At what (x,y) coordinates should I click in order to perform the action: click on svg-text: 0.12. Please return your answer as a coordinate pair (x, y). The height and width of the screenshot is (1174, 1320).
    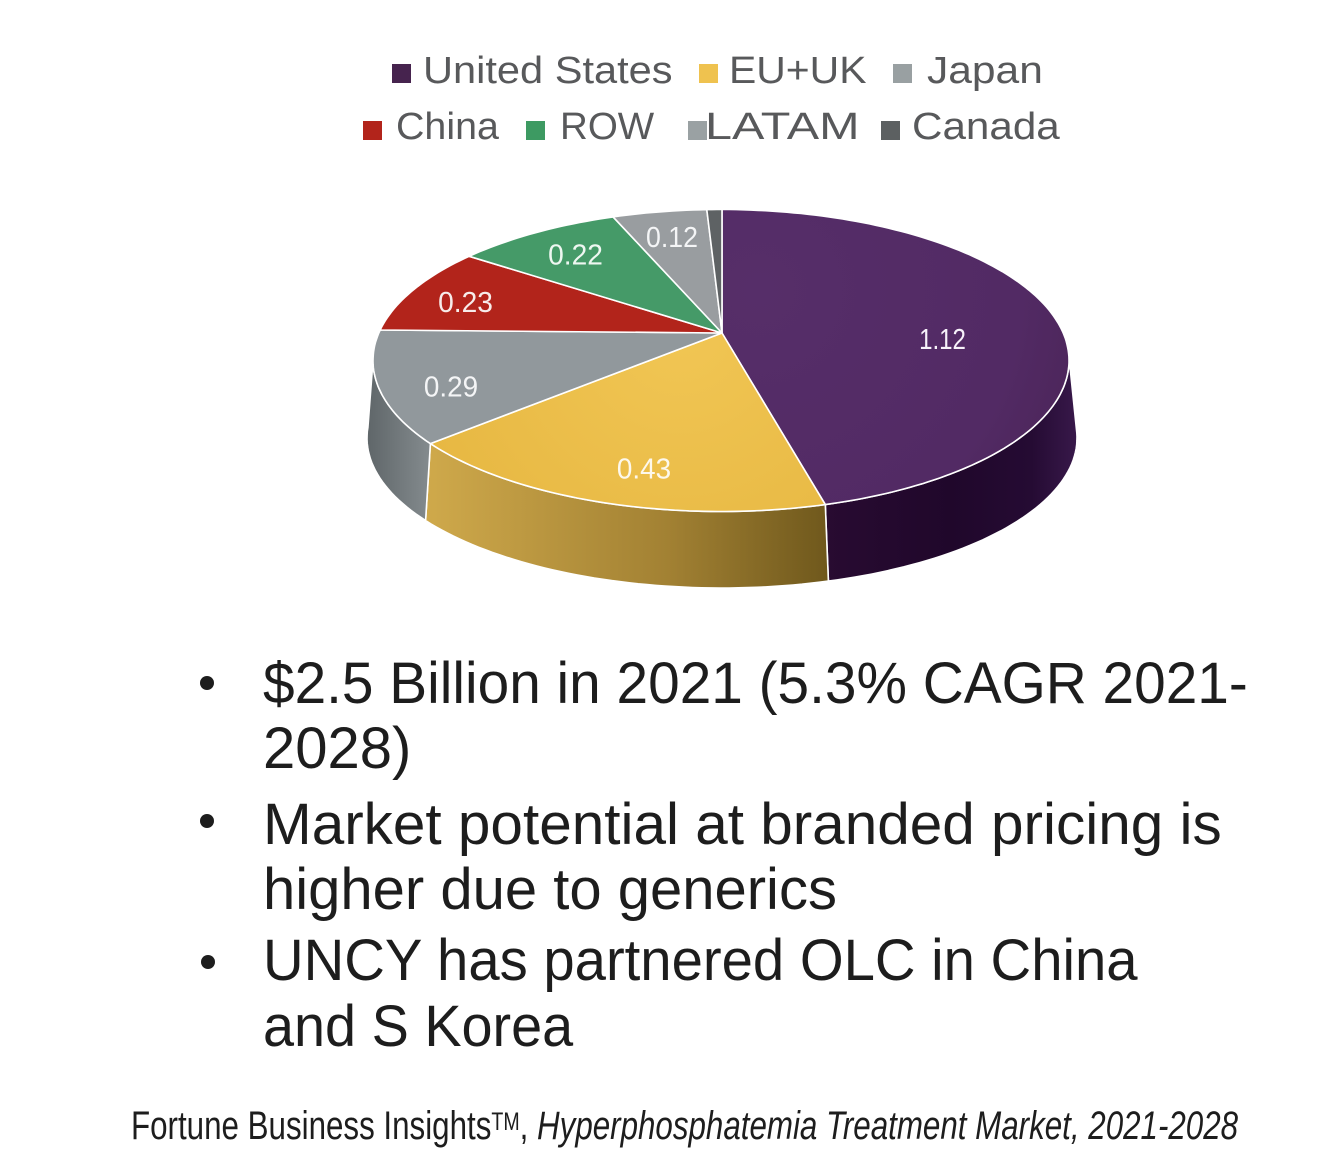
    Looking at the image, I should click on (672, 237).